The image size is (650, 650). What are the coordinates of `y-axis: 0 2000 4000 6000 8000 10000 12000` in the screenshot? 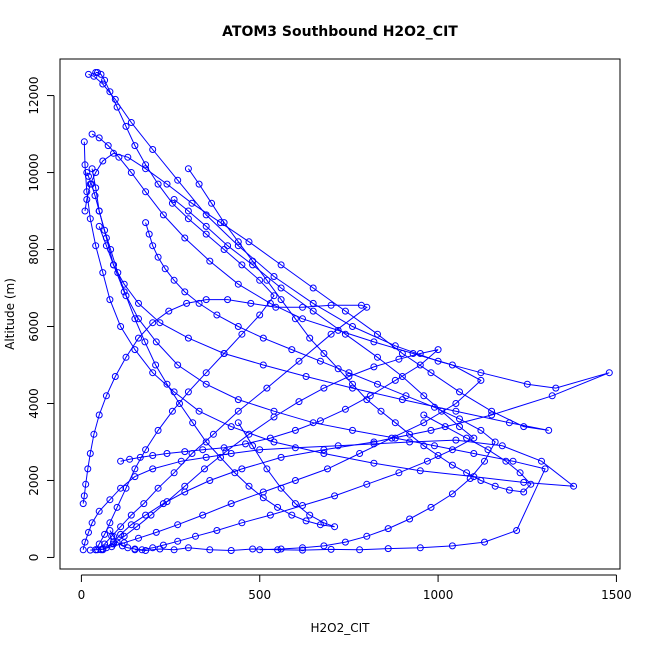 It's located at (41, 318).